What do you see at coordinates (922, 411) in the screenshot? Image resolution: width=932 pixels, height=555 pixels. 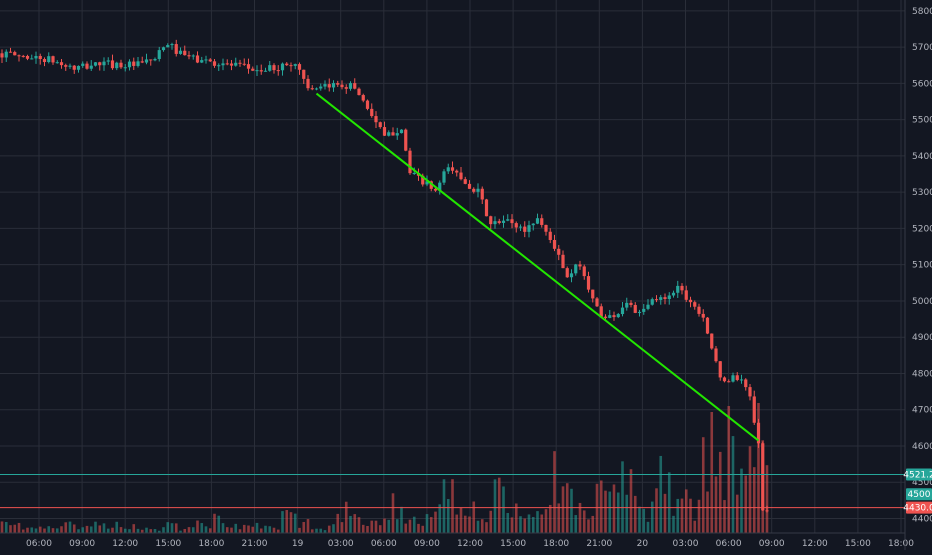 I see `y-tick-label: 4700.0` at bounding box center [922, 411].